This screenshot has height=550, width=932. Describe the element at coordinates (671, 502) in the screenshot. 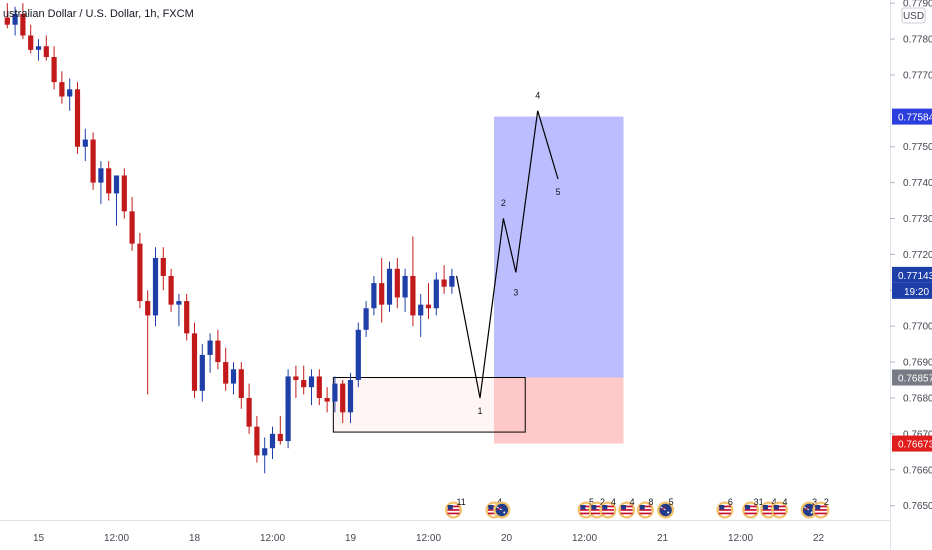

I see `event-count: 5` at that location.